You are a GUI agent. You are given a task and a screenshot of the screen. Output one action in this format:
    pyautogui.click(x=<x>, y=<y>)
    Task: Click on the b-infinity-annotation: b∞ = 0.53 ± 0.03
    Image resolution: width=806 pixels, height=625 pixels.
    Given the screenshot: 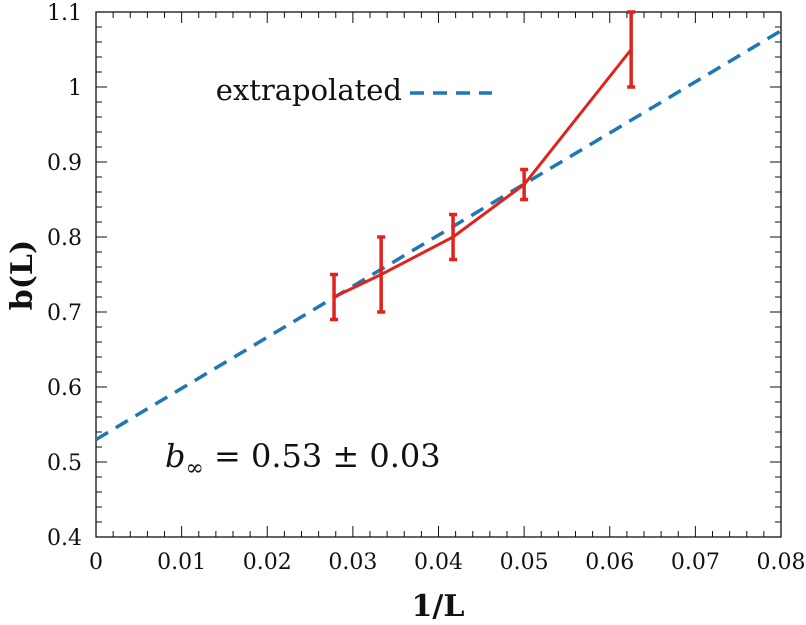 What is the action you would take?
    pyautogui.click(x=303, y=459)
    